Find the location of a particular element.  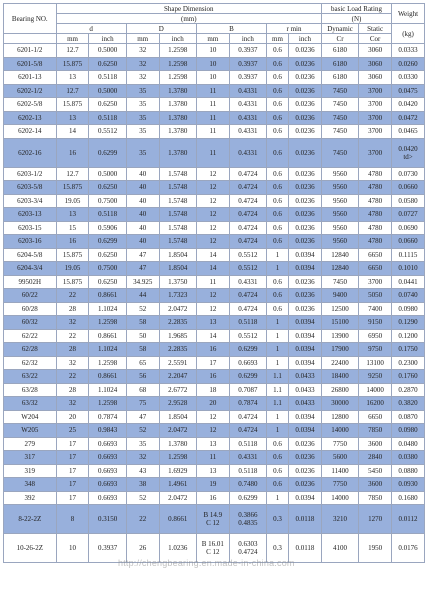

D-inch-cell: 1.8504 is located at coordinates (177, 254).